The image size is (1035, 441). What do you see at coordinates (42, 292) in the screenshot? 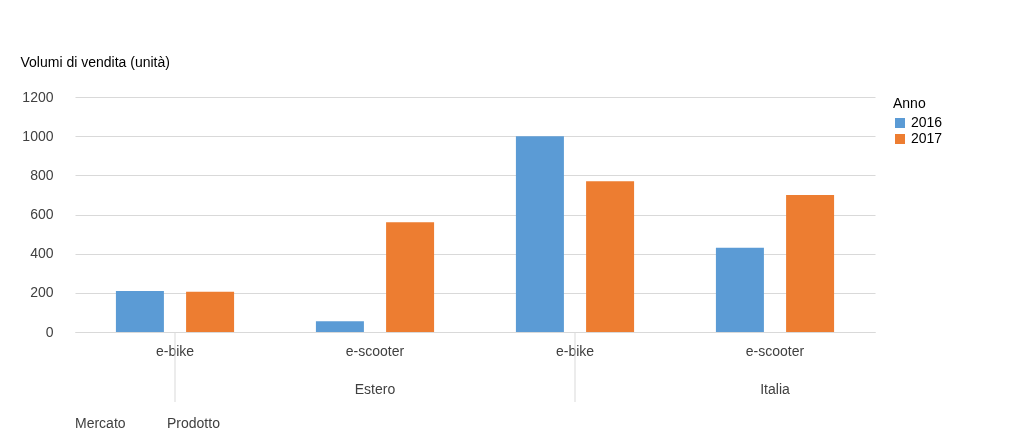
I see `y-tick-label: 200` at bounding box center [42, 292].